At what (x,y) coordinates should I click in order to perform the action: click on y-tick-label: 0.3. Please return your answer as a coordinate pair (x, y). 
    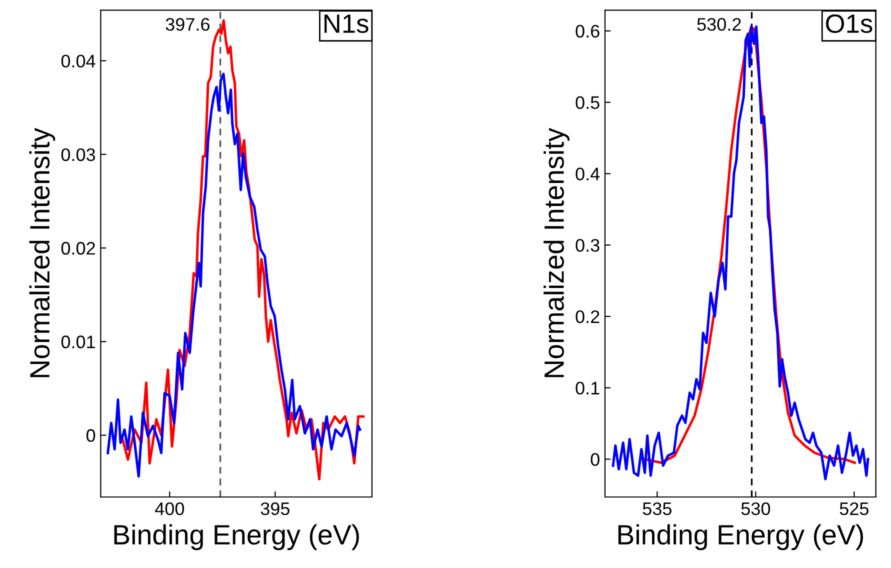
    Looking at the image, I should click on (588, 245).